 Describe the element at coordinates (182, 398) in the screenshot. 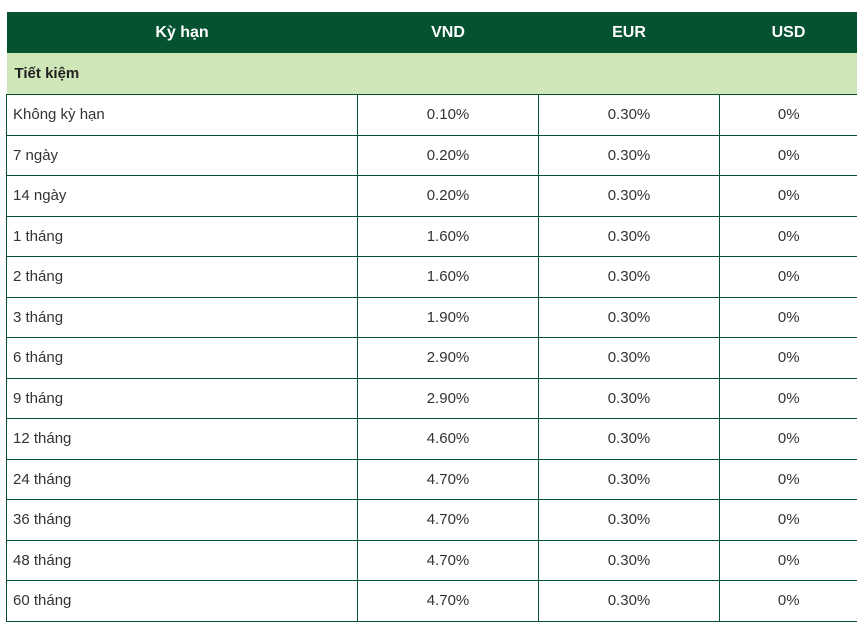

I see `term-cell: 9 tháng` at that location.